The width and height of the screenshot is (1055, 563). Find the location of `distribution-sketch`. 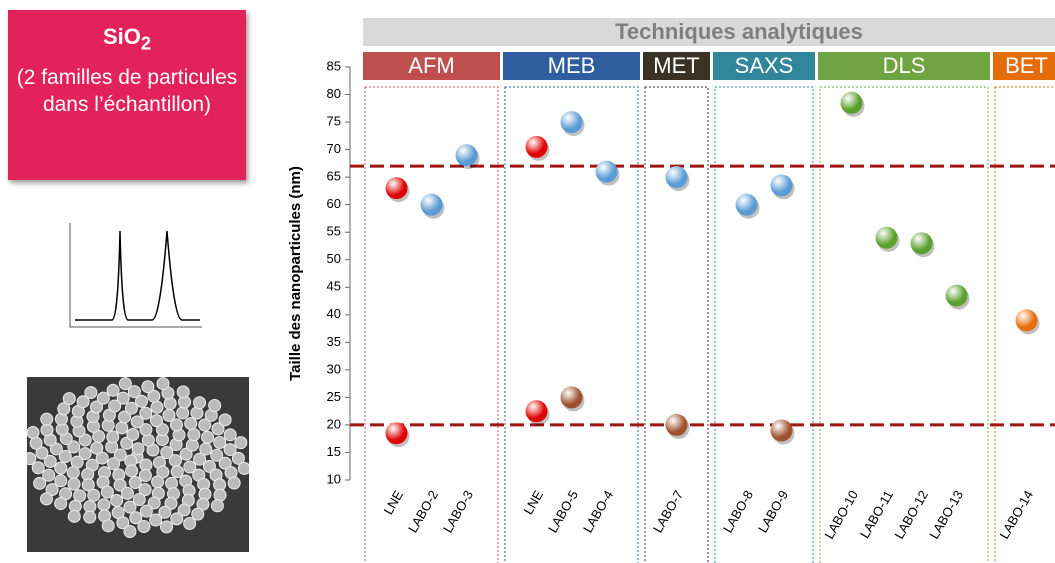

distribution-sketch is located at coordinates (135, 275).